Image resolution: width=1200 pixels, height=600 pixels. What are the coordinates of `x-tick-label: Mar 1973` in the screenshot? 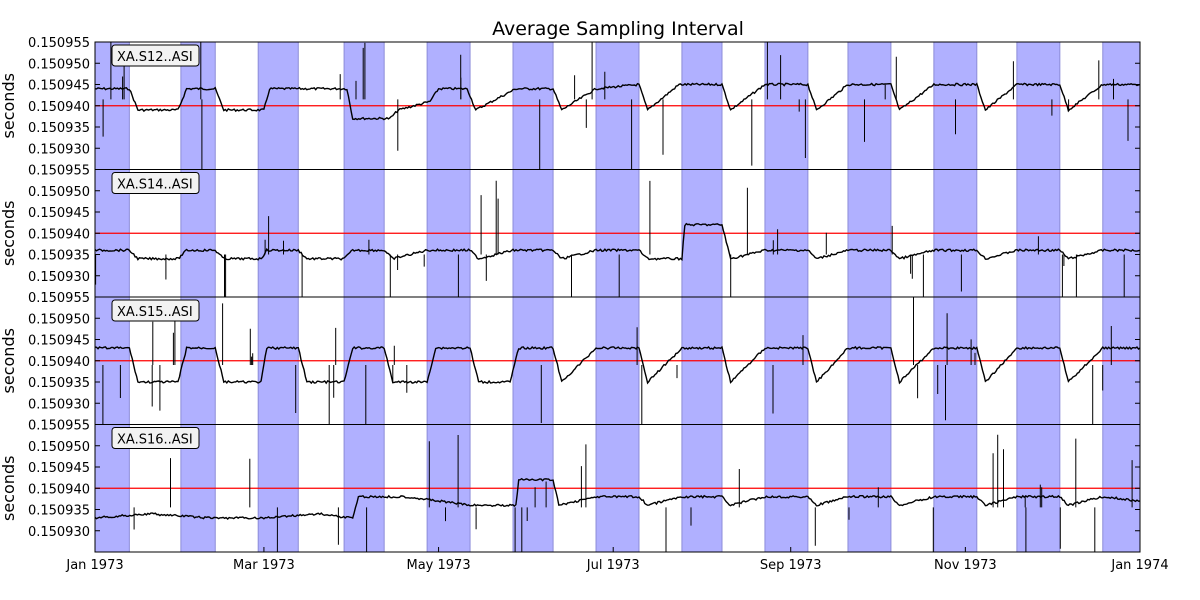 It's located at (264, 565).